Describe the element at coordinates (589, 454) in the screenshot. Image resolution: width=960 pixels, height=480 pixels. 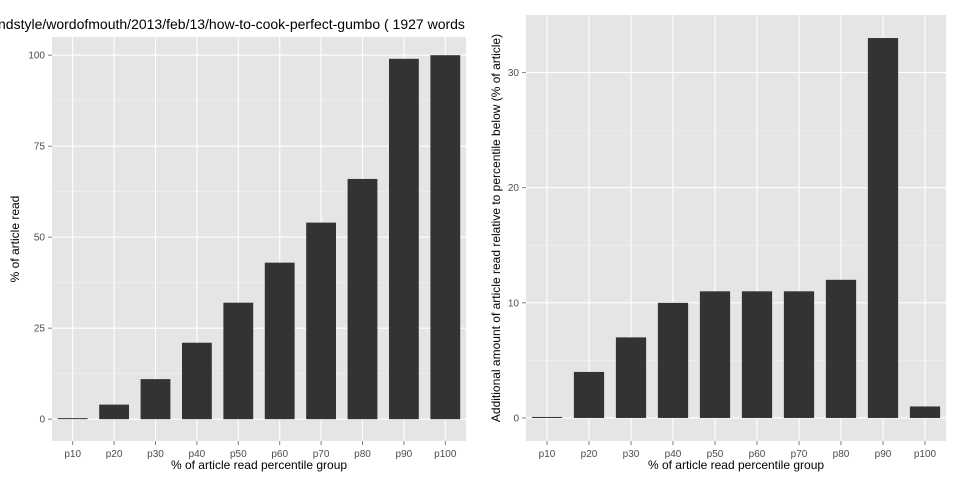
I see `right-x-tick-label: p20` at that location.